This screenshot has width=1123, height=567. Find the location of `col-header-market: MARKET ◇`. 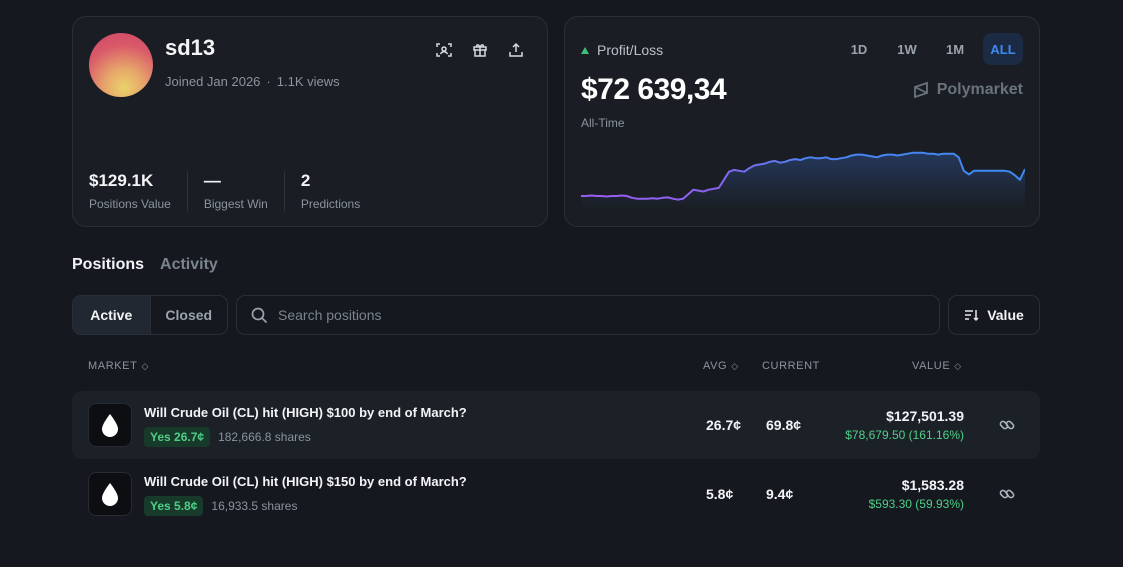

col-header-market: MARKET ◇ is located at coordinates (118, 366).